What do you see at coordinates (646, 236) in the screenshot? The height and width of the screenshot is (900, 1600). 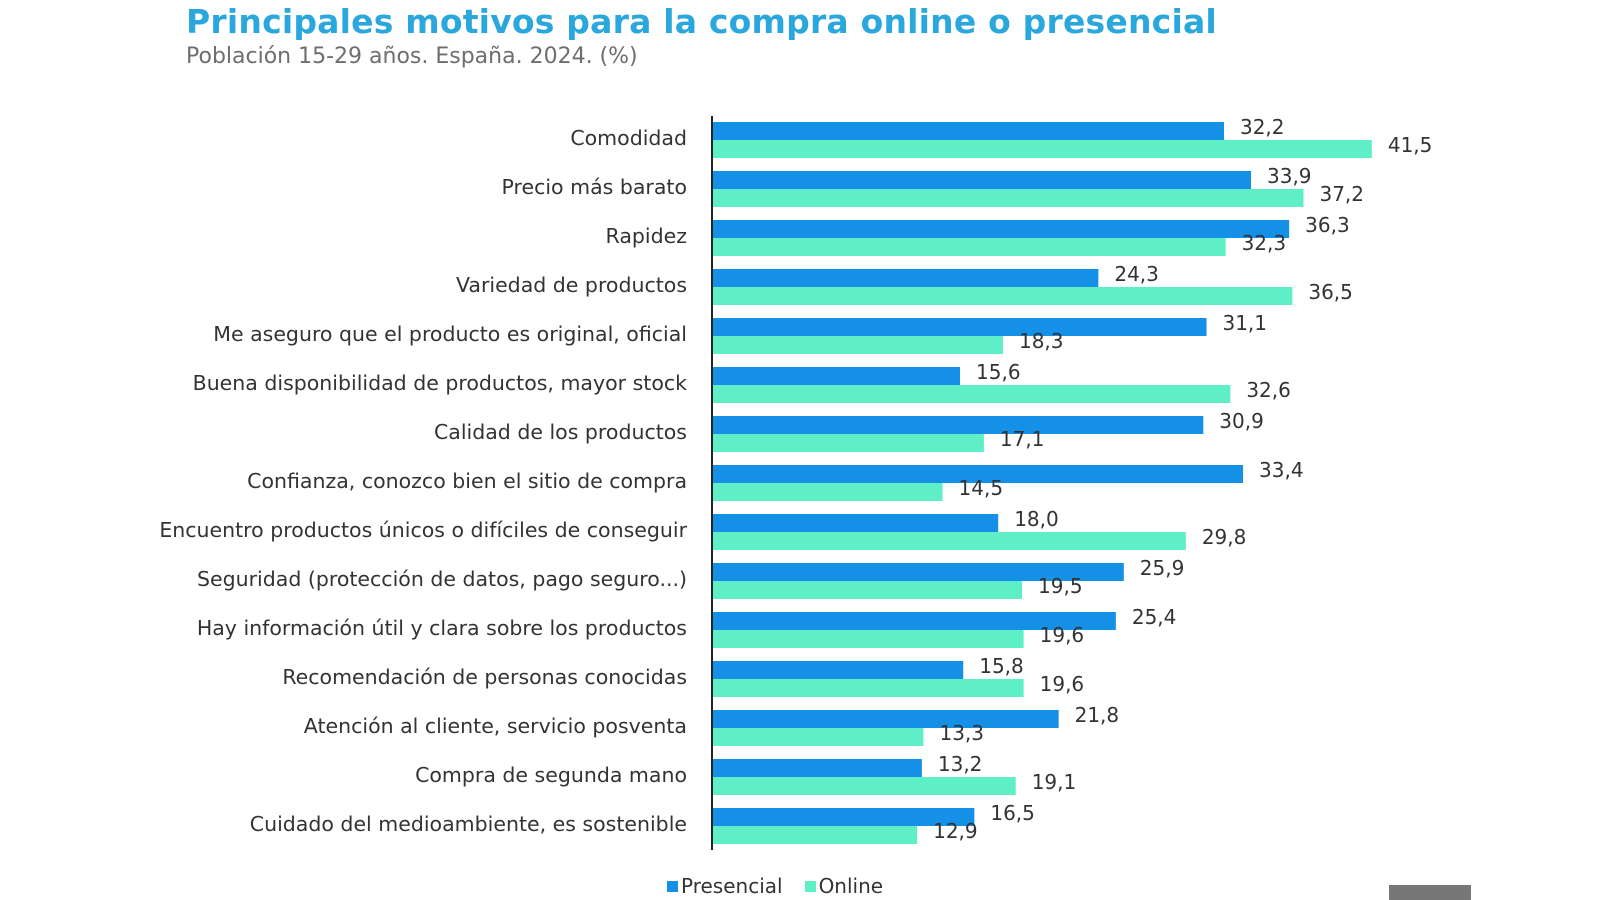 I see `category-label: Rapidez` at bounding box center [646, 236].